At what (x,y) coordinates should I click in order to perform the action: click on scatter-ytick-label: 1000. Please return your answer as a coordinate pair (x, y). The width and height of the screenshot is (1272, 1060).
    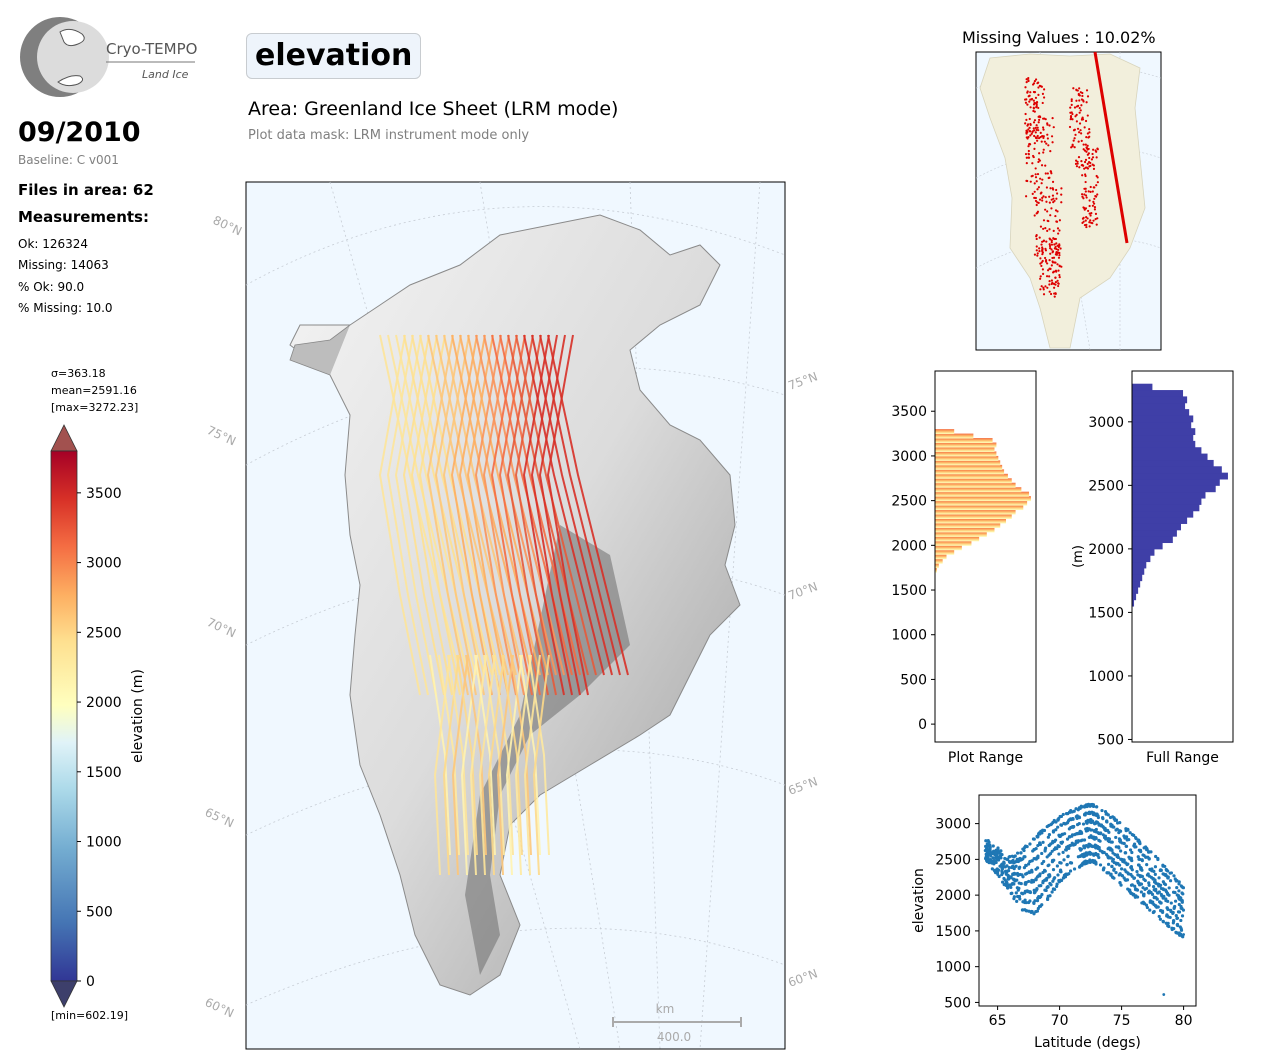
    Looking at the image, I should click on (953, 968).